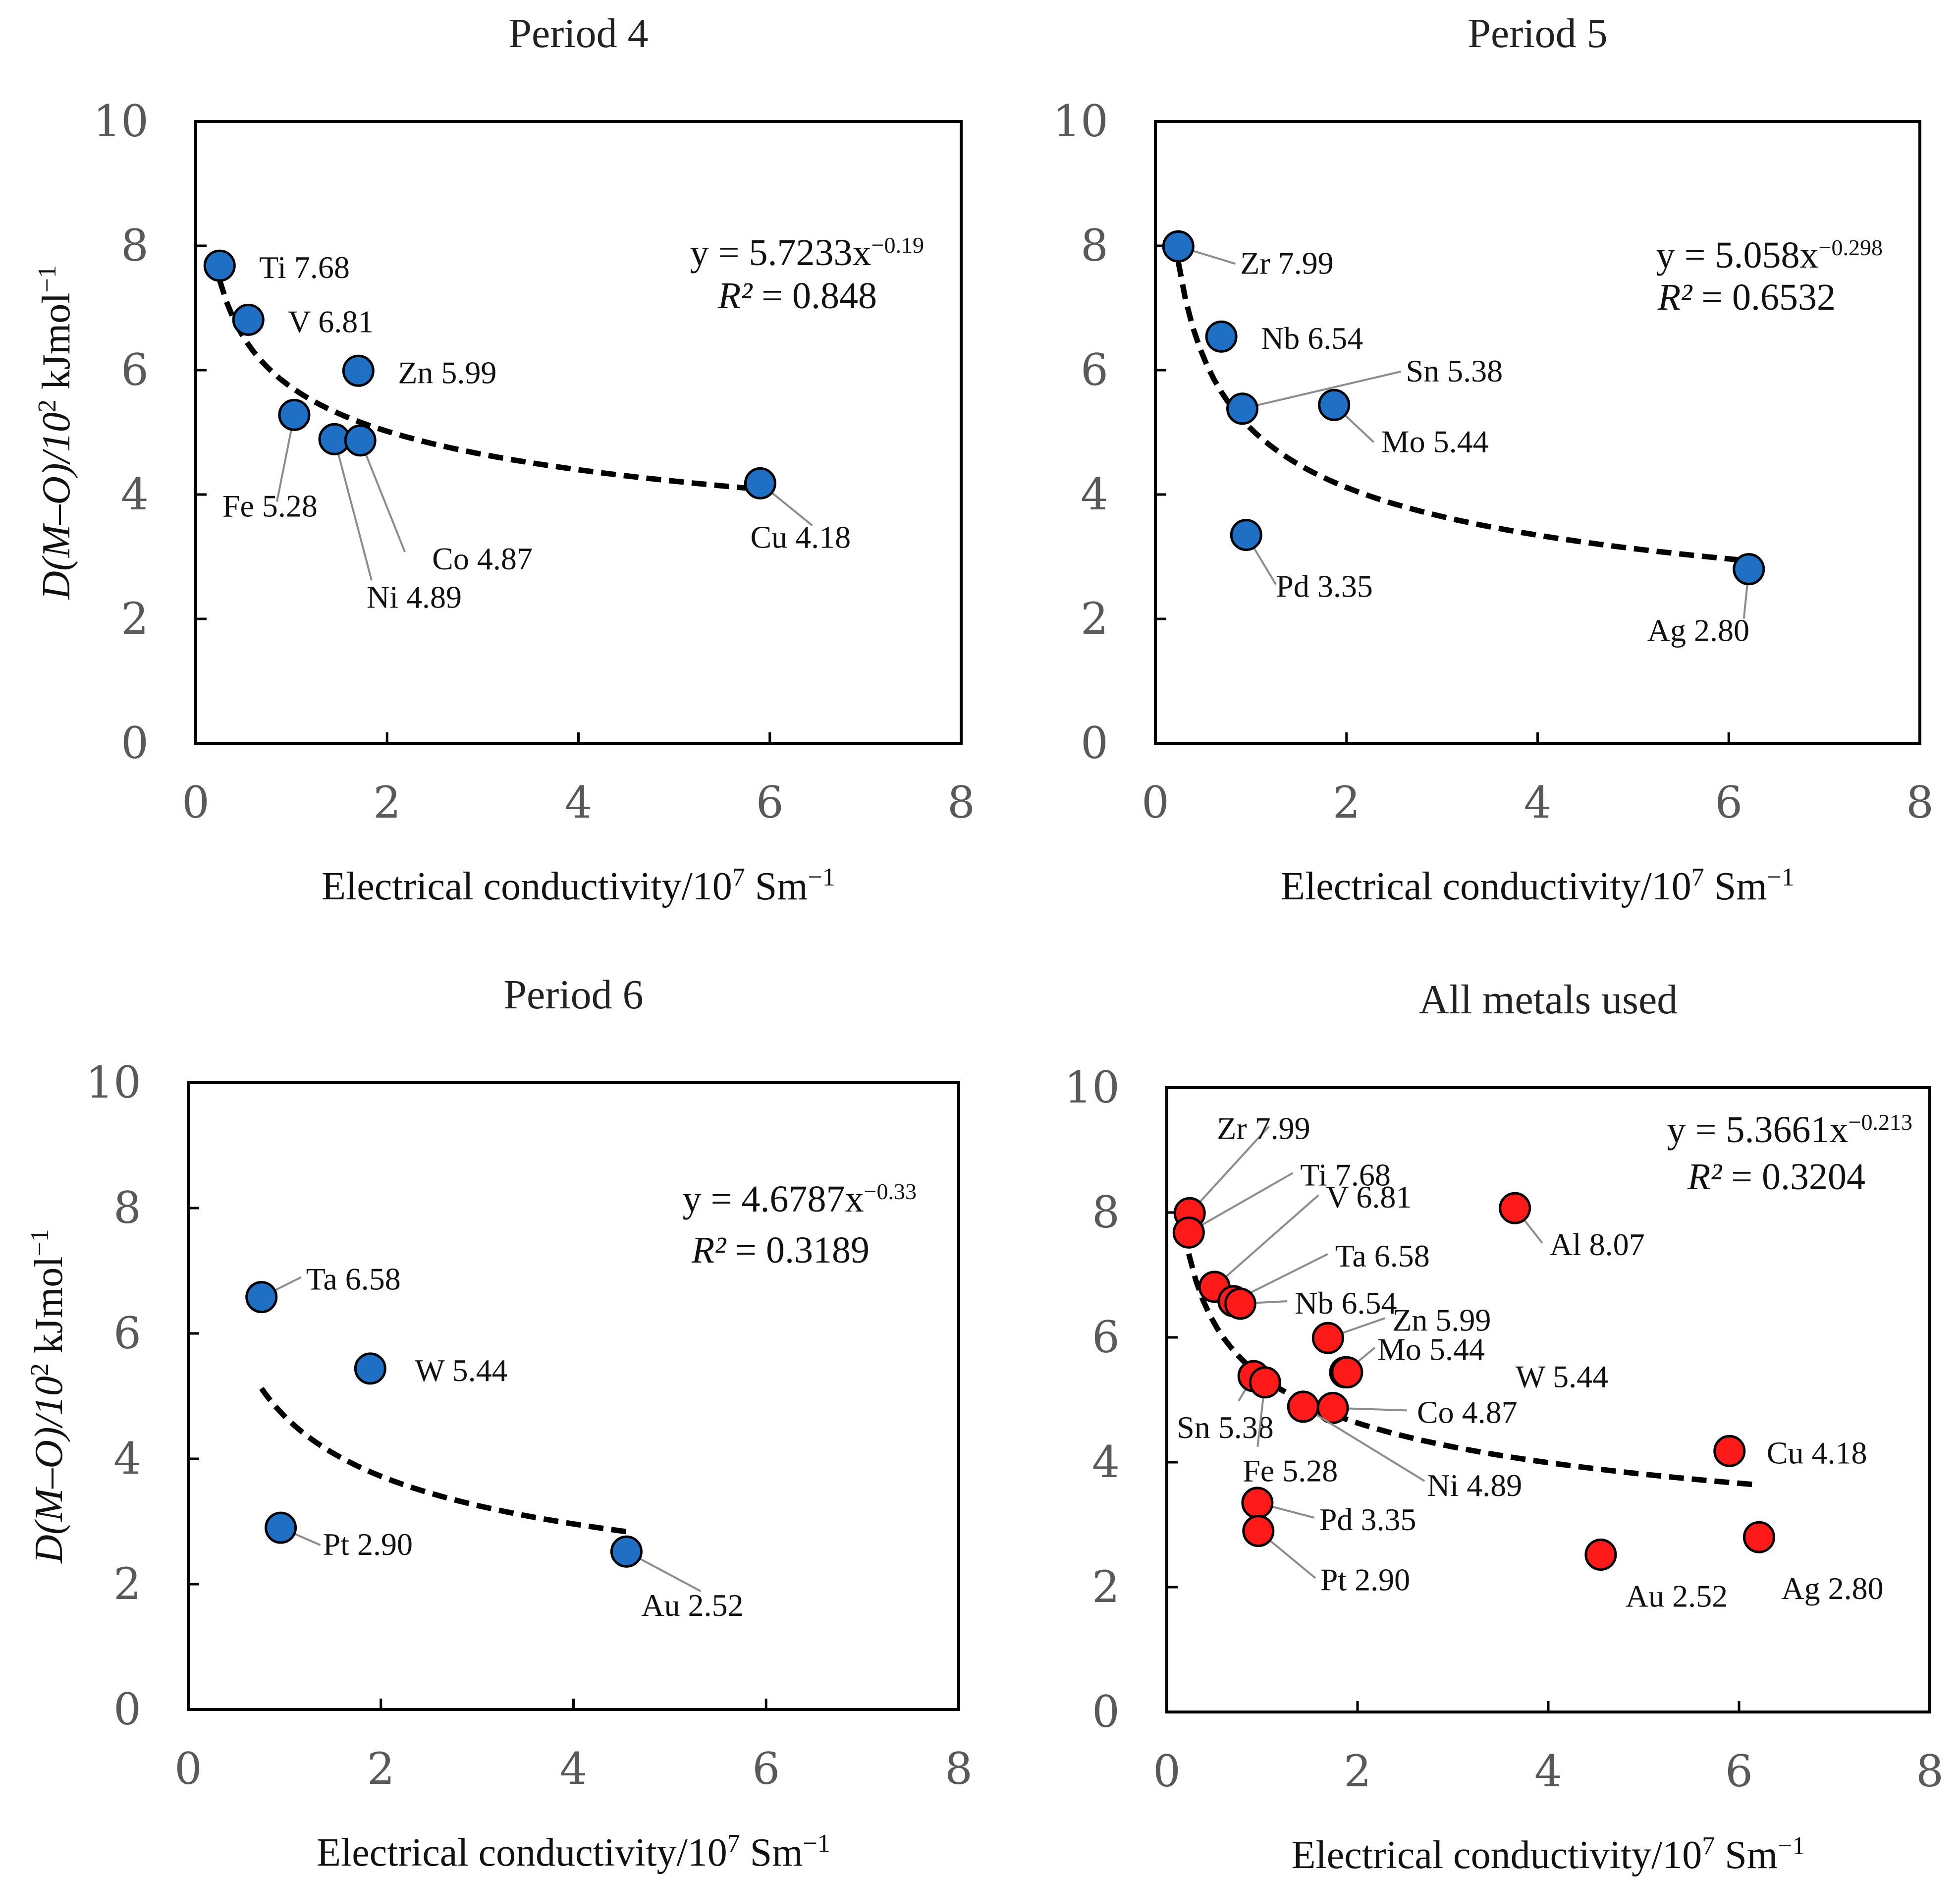 This screenshot has width=1960, height=1877. Describe the element at coordinates (261, 1297) in the screenshot. I see `data-point-ta` at that location.